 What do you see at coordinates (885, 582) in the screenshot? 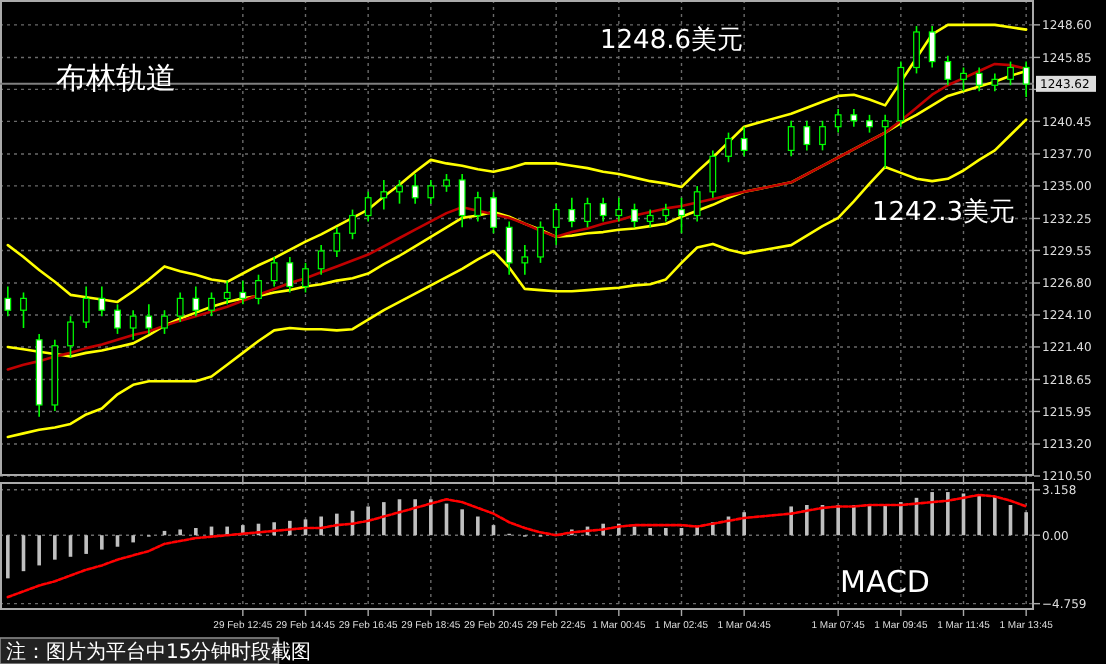
I see `text: MACD` at bounding box center [885, 582].